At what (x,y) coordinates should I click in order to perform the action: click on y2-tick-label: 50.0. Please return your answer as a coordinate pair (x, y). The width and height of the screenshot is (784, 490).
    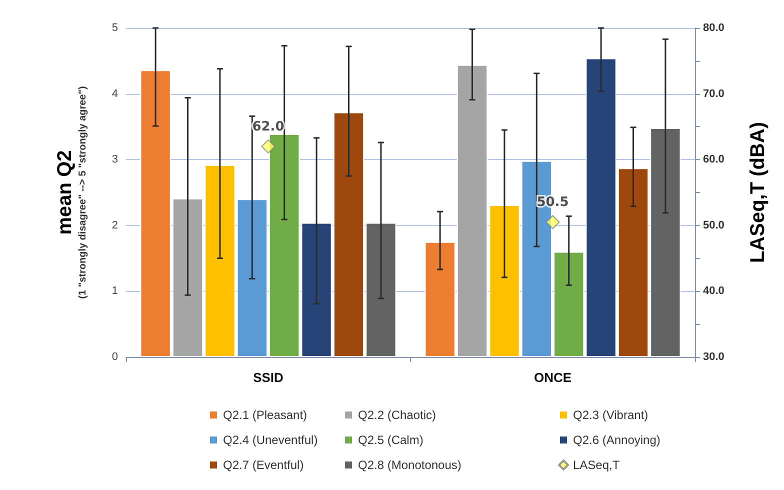
    Looking at the image, I should click on (713, 225).